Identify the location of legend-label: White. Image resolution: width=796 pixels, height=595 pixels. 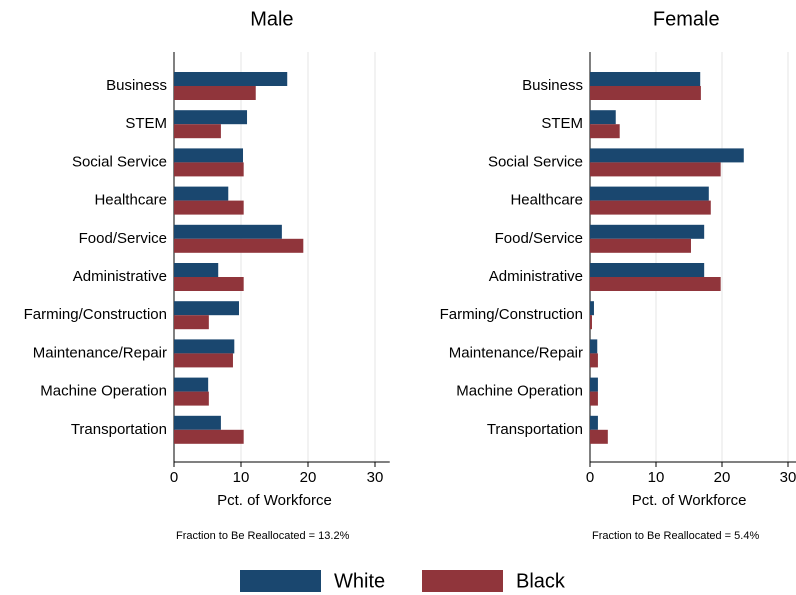
(359, 581).